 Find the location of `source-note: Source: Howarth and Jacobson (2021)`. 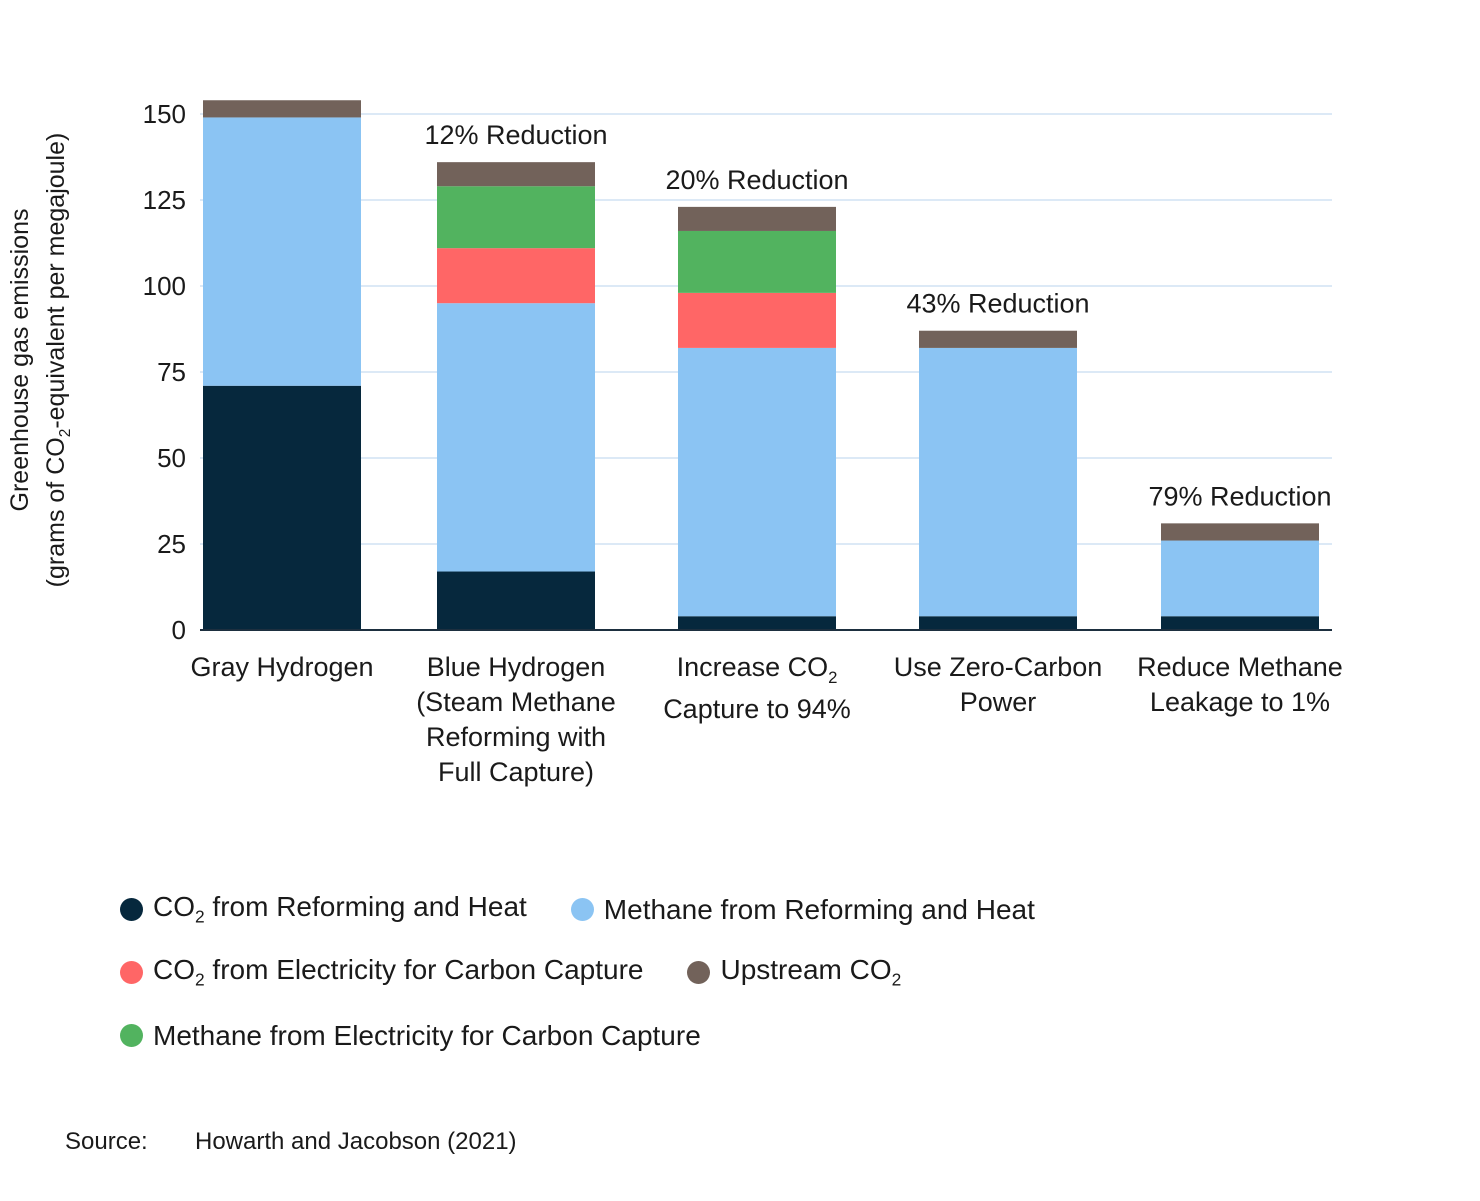

source-note: Source: Howarth and Jacobson (2021) is located at coordinates (291, 1142).